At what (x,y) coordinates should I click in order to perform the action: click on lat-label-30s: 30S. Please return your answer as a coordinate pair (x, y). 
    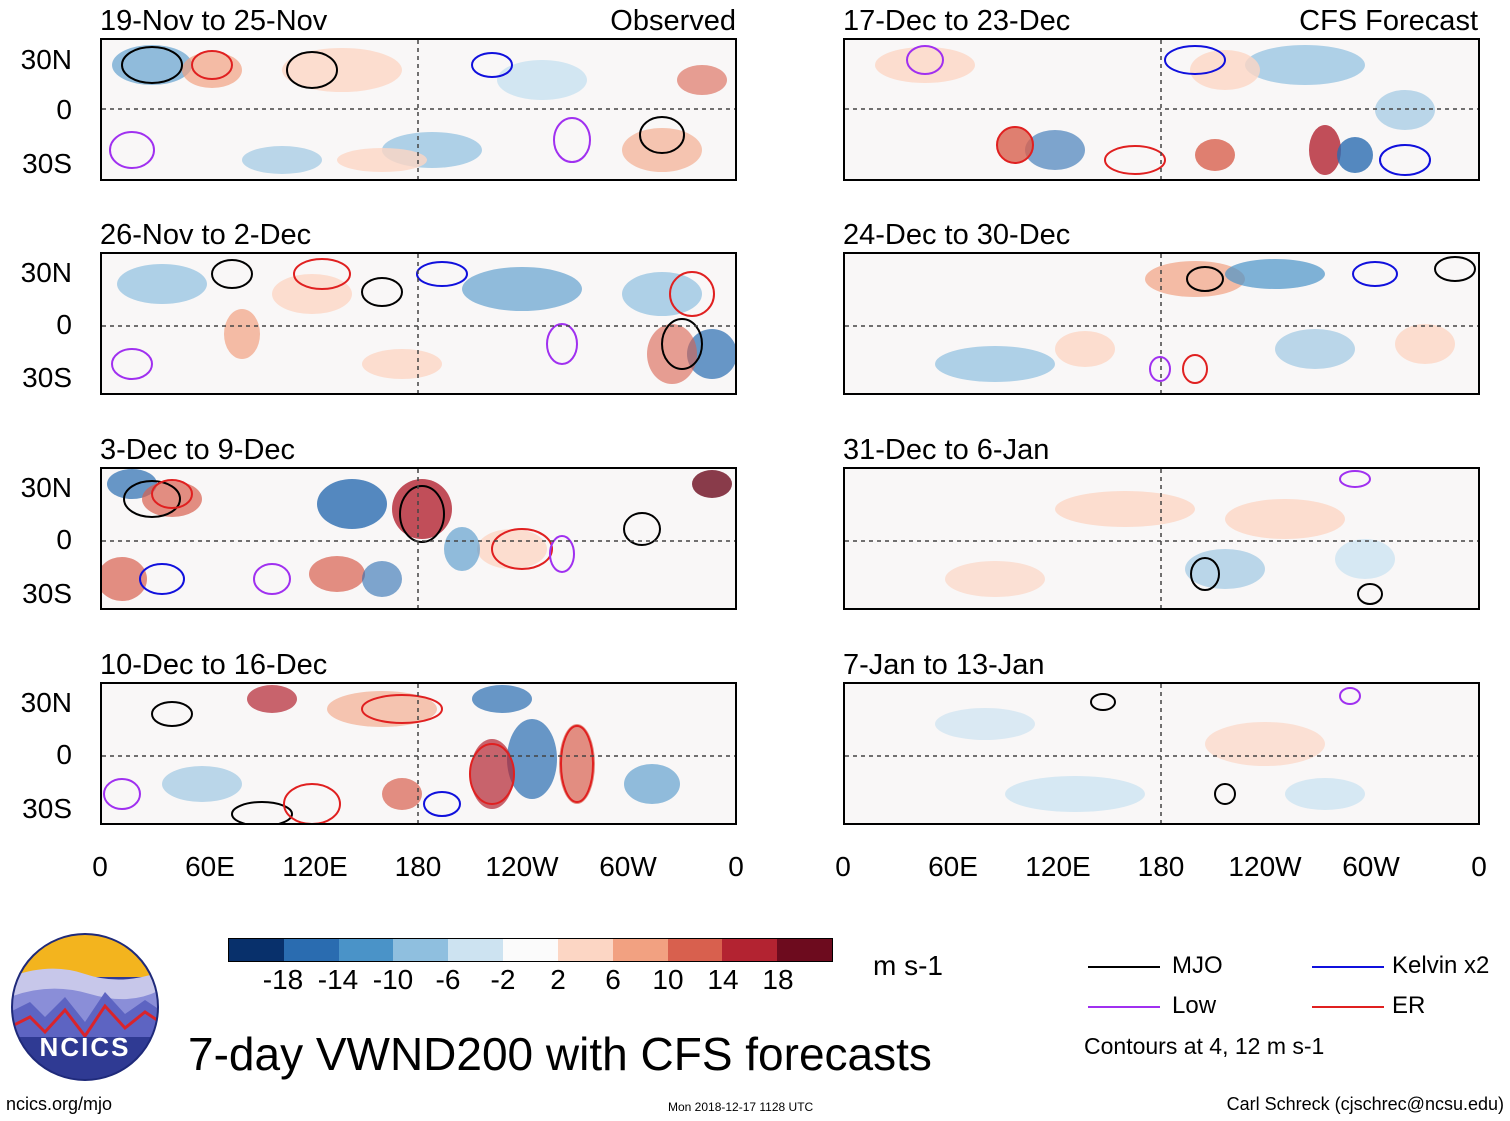
    Looking at the image, I should click on (47, 377).